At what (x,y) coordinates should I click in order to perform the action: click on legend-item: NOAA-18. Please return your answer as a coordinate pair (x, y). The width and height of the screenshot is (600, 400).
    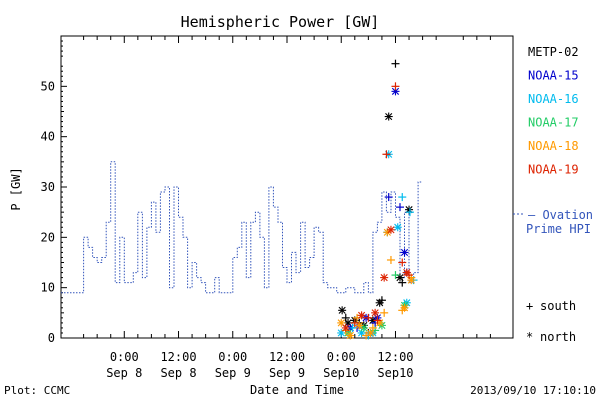
    Looking at the image, I should click on (553, 146).